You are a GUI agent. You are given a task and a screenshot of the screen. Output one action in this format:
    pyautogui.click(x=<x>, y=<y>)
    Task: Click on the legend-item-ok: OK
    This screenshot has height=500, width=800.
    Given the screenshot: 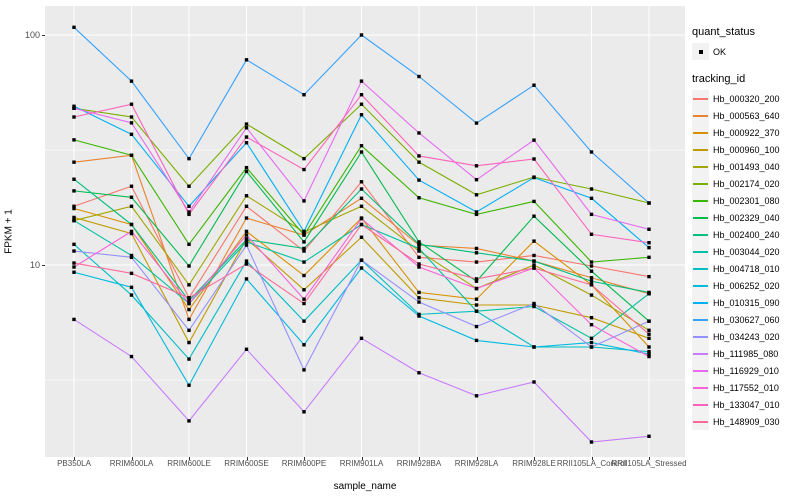 What is the action you would take?
    pyautogui.click(x=745, y=51)
    